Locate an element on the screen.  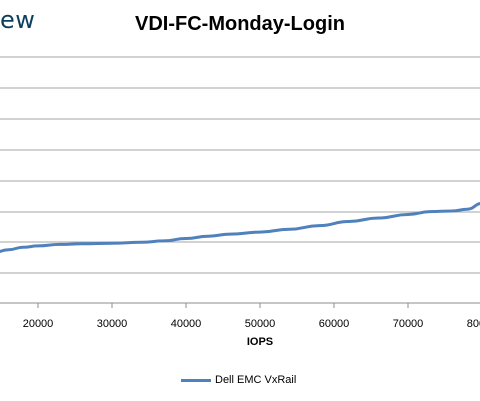
x-tick-label: 80000 is located at coordinates (473, 324).